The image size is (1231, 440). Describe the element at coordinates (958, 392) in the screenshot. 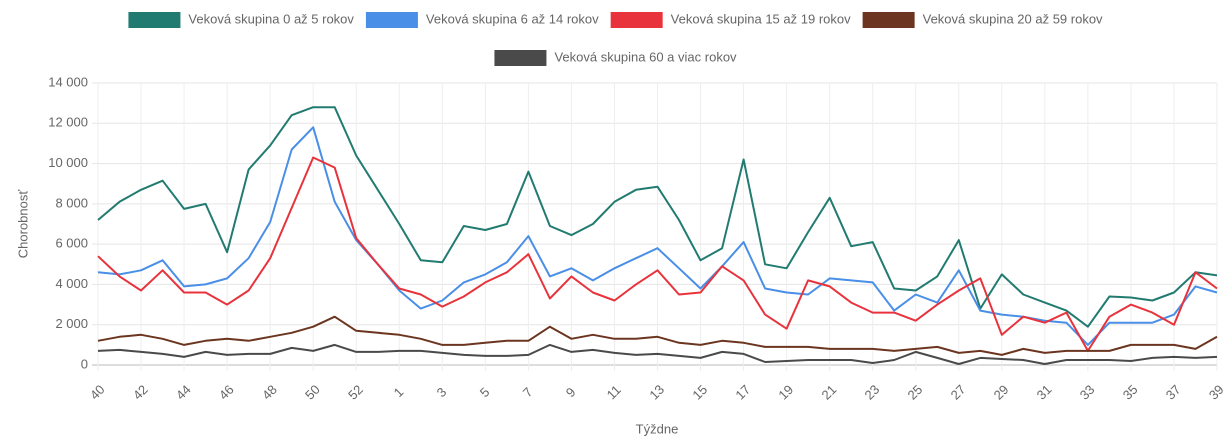

I see `x-tick-label: 27` at that location.